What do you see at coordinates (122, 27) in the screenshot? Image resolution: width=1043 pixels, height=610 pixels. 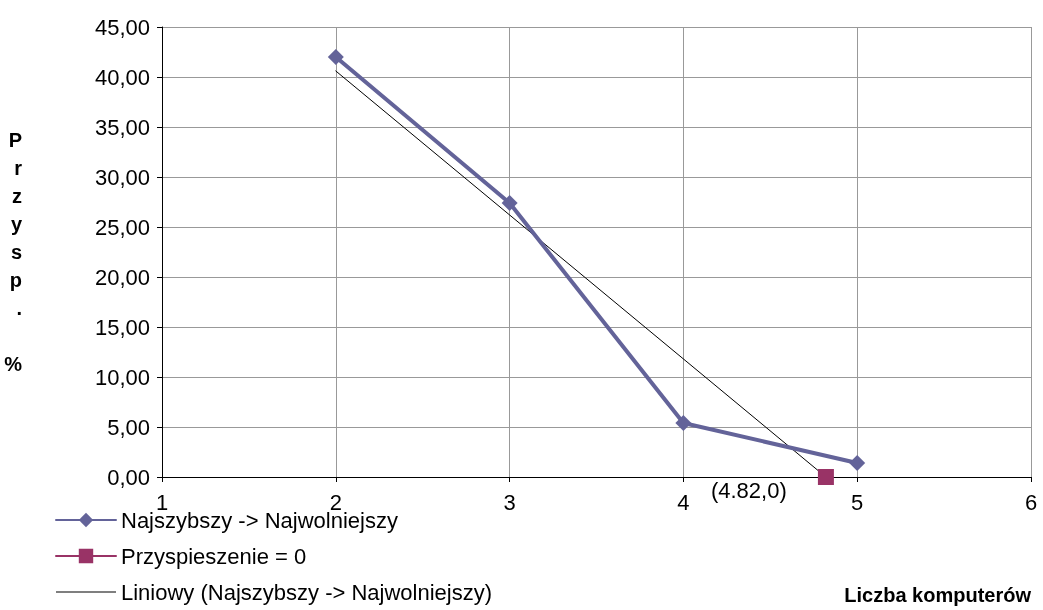 I see `y-tick-label: 45,00` at bounding box center [122, 27].